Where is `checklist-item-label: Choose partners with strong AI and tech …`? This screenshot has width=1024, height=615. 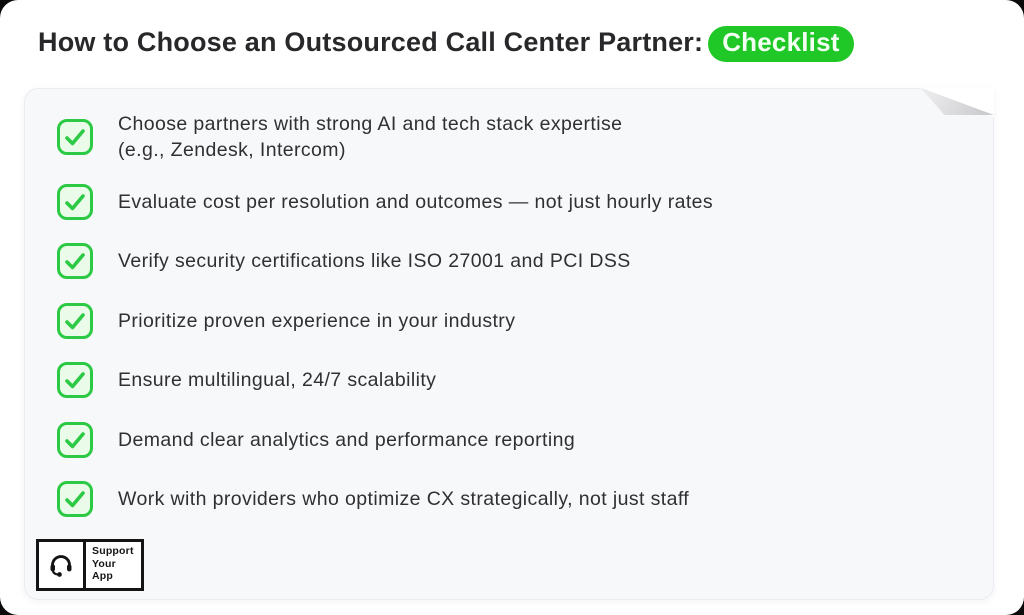 checklist-item-label: Choose partners with strong AI and tech … is located at coordinates (370, 137).